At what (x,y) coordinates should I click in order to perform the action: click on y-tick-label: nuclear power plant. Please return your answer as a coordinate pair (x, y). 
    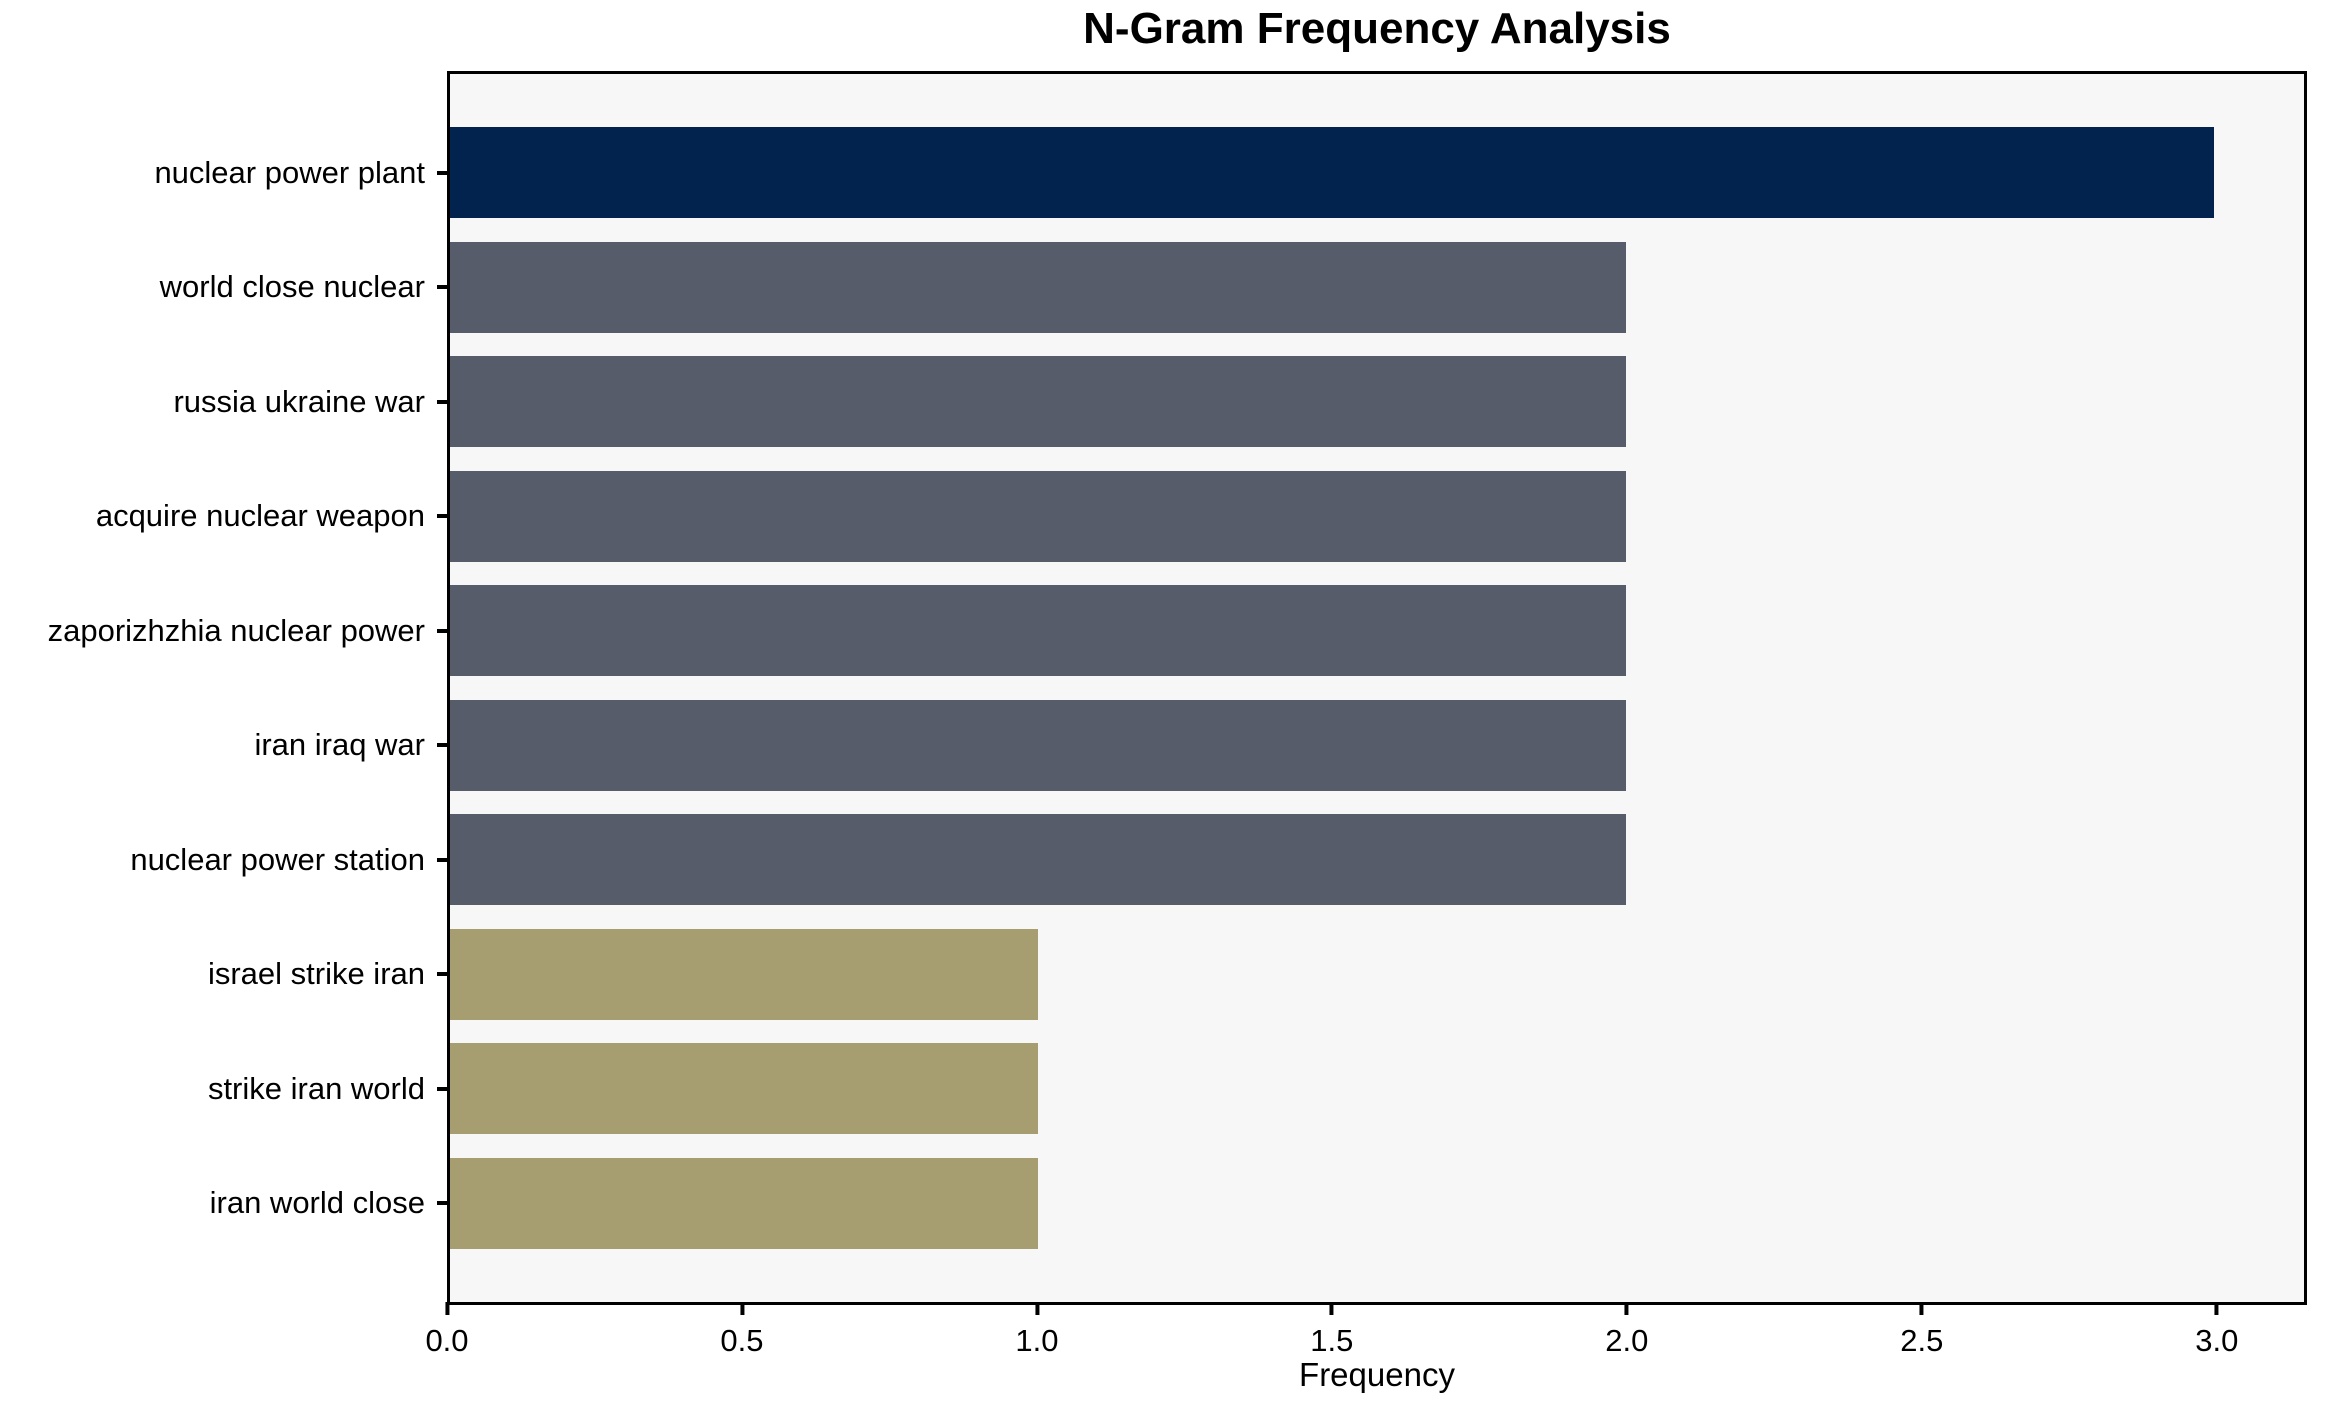
    Looking at the image, I should click on (289, 172).